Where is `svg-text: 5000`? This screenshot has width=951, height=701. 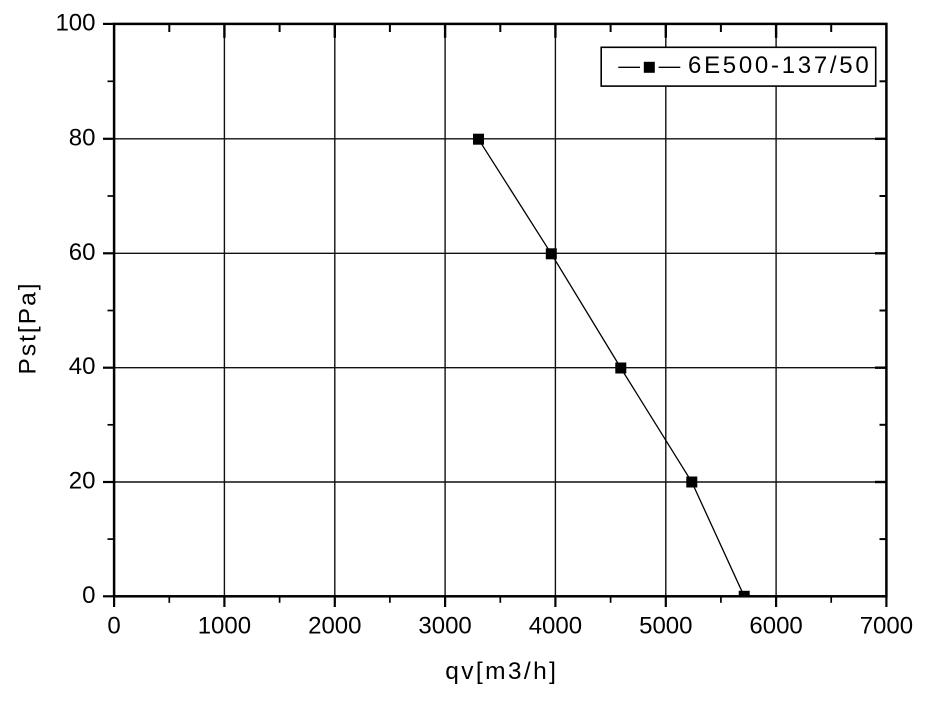
svg-text: 5000 is located at coordinates (665, 625).